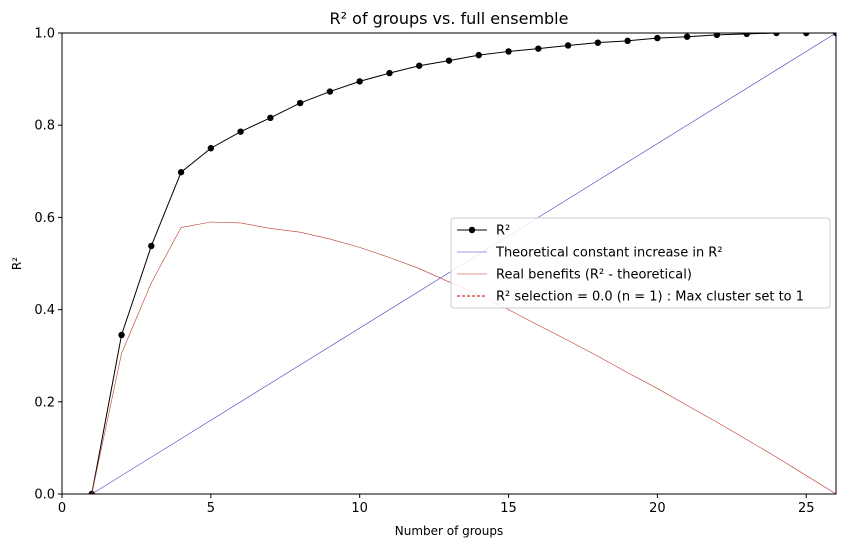 Image resolution: width=846 pixels, height=547 pixels. What do you see at coordinates (44, 495) in the screenshot?
I see `y-tick-label: 0.0` at bounding box center [44, 495].